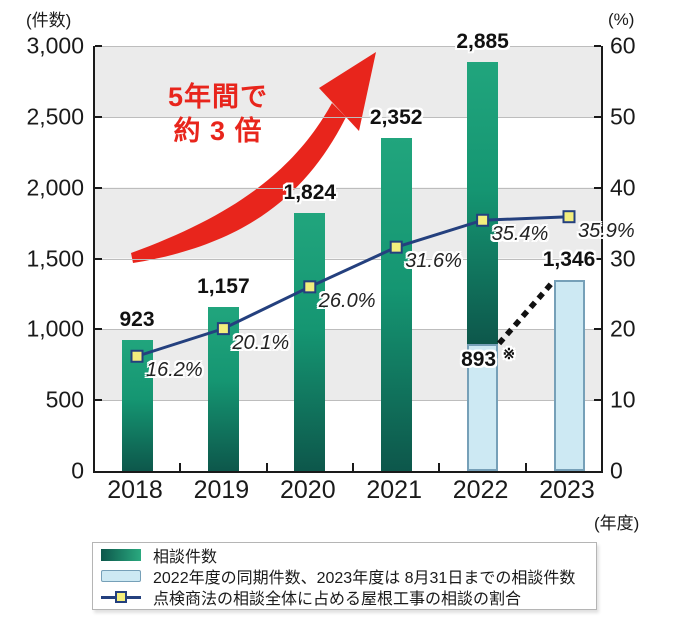 Image resolution: width=681 pixels, height=634 pixels. What do you see at coordinates (218, 114) in the screenshot?
I see `growth-annotation: 5年間で 約 3 倍` at bounding box center [218, 114].